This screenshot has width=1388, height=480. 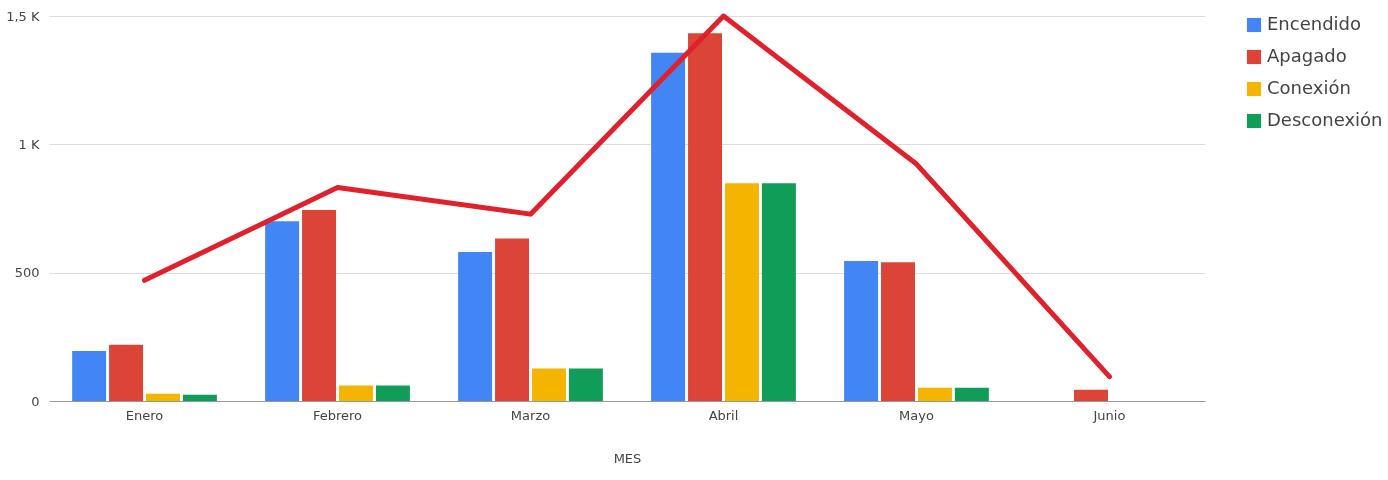 I want to click on legend-label: Desconexión, so click(x=1325, y=119).